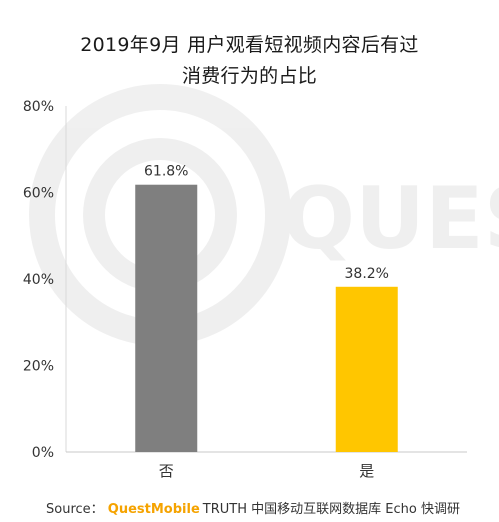 This screenshot has width=499, height=522. Describe the element at coordinates (249, 76) in the screenshot. I see `chart-title-line2: 消费行为的占比` at that location.